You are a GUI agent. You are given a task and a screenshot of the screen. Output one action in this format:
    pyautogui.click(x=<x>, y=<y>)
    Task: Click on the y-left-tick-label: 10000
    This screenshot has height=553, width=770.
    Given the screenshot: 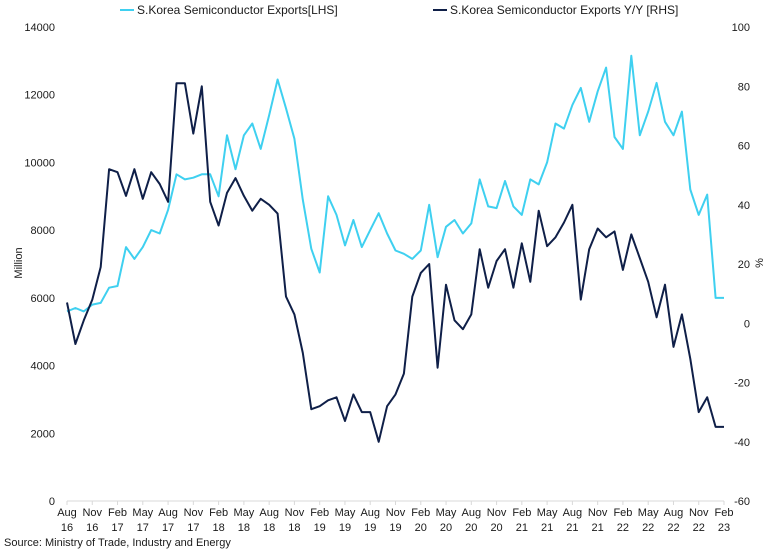 What is the action you would take?
    pyautogui.click(x=39, y=163)
    